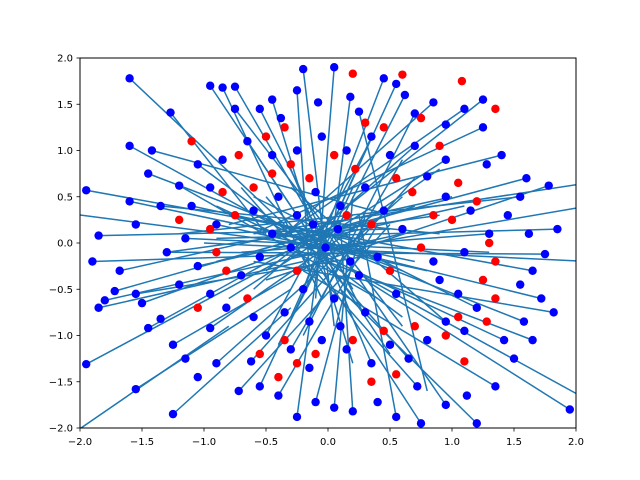 The width and height of the screenshot is (640, 480). I want to click on x-axis: −2.0 −1.5 −1.0 −0.5 0.0 0.5 1.0 1.5 2.0, so click(326, 438).